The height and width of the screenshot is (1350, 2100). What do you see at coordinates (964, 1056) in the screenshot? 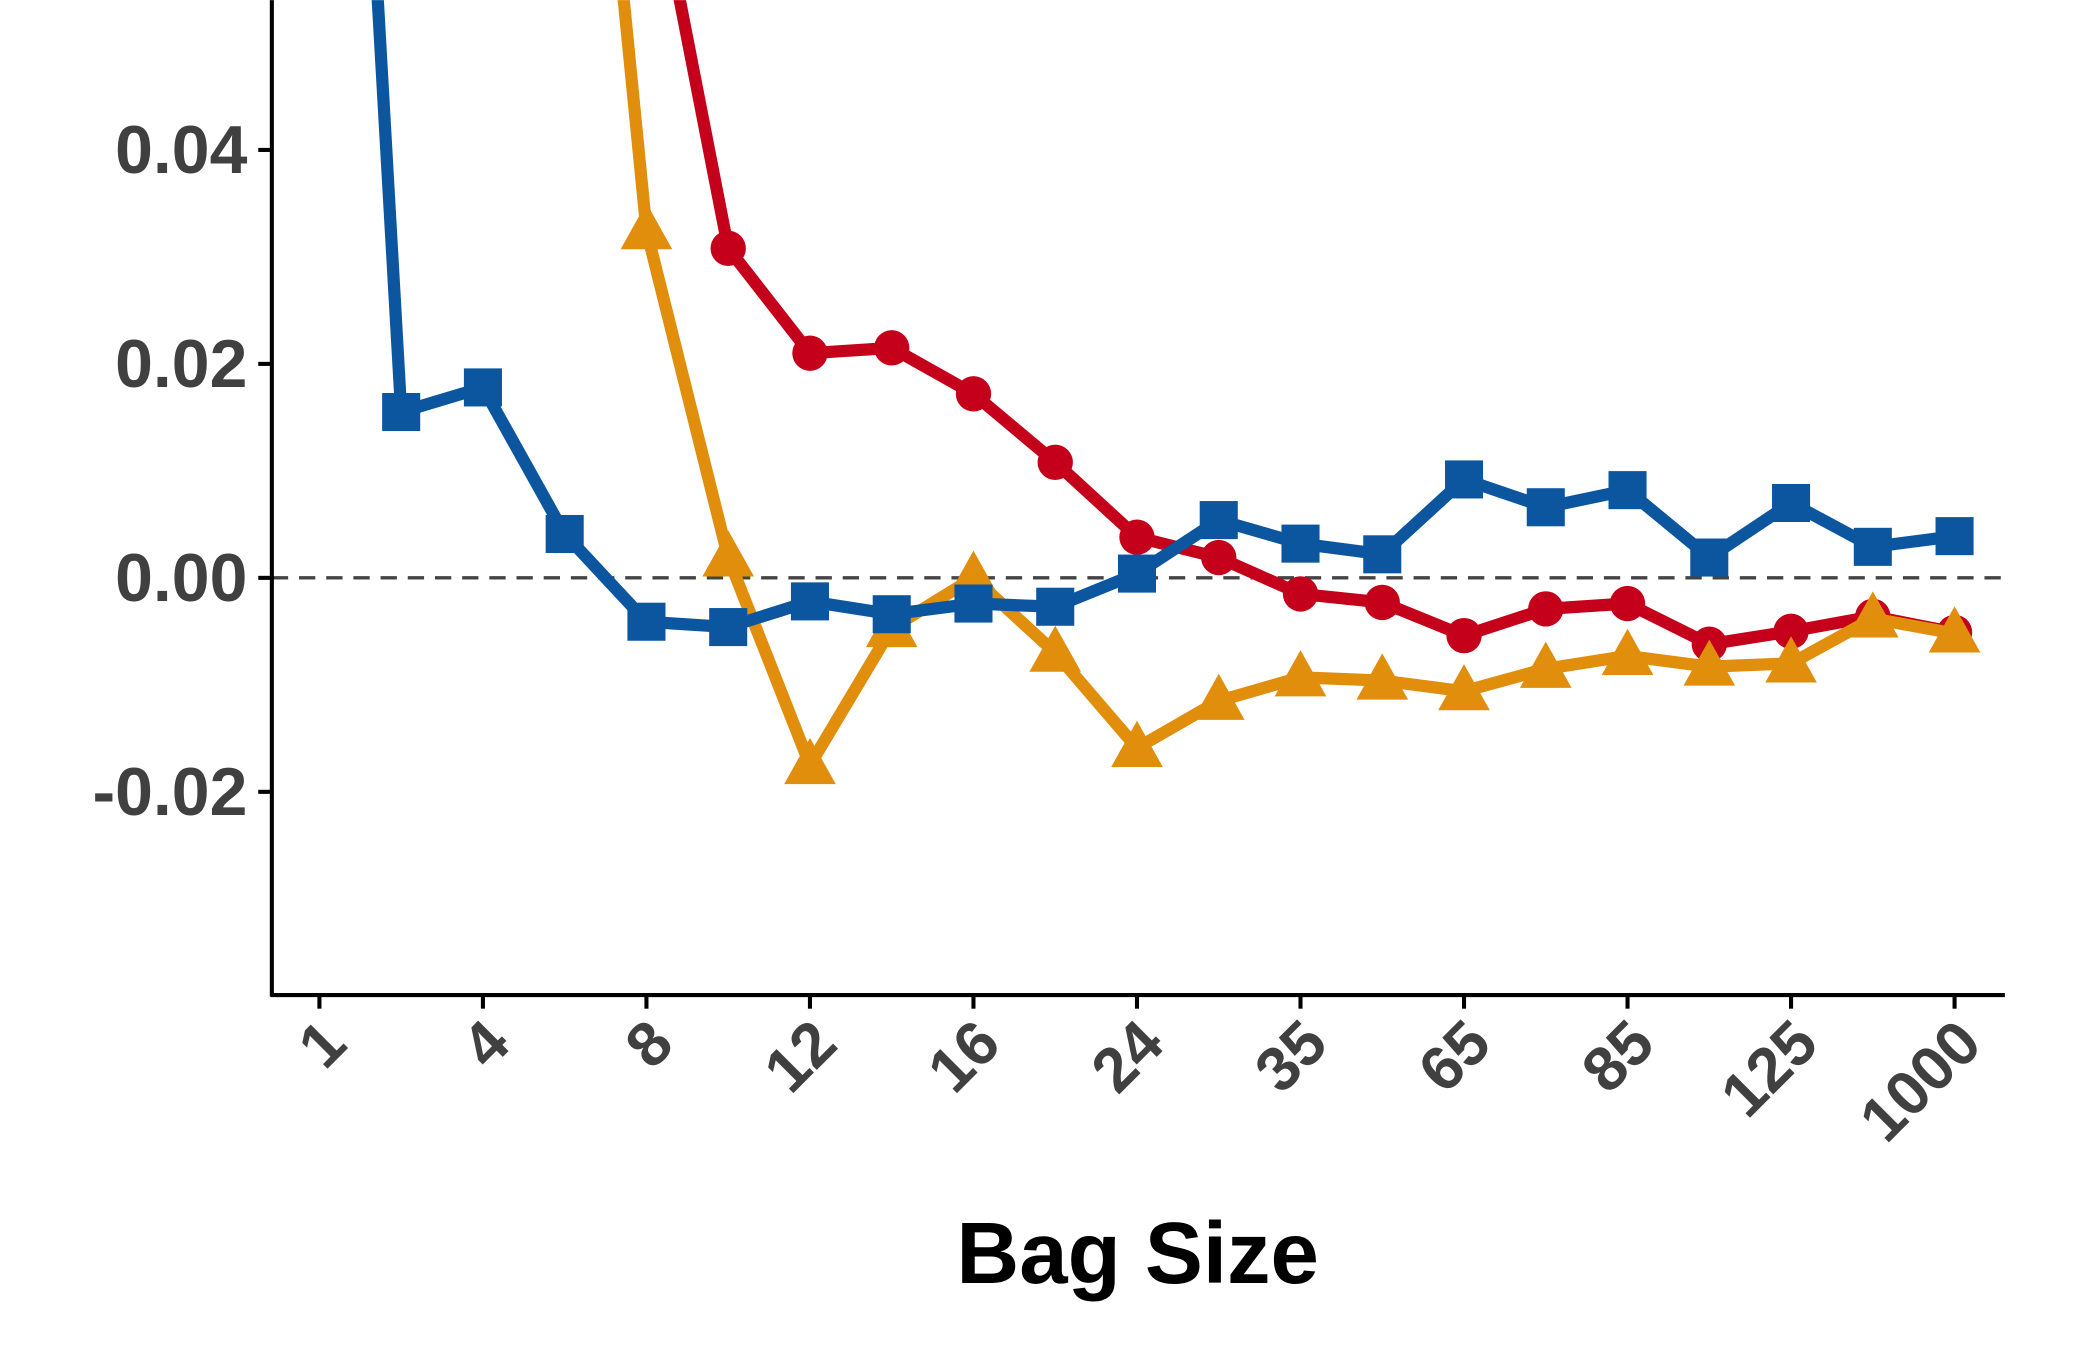
I see `x-tick-label: 16` at bounding box center [964, 1056].